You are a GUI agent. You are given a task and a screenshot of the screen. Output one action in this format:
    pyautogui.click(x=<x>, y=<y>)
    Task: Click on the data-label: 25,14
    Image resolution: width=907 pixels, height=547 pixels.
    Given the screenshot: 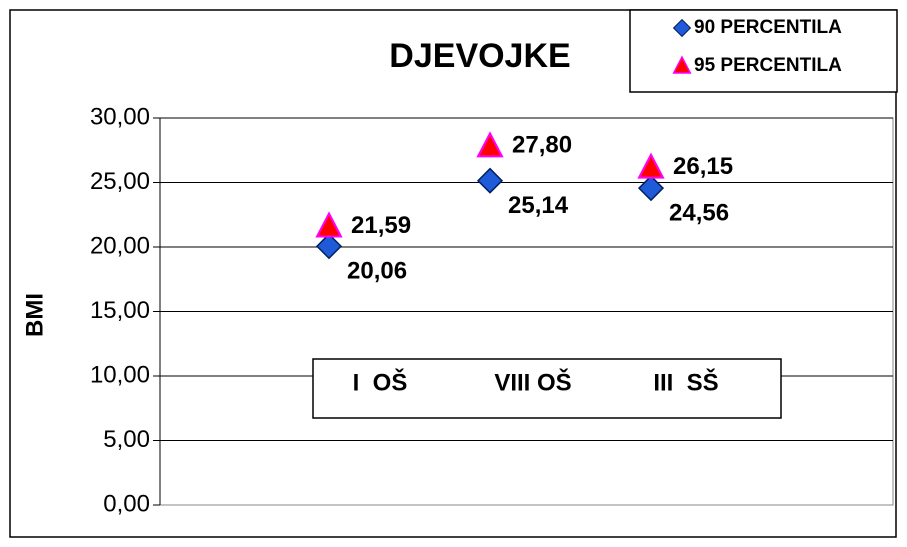 What is the action you would take?
    pyautogui.click(x=538, y=205)
    